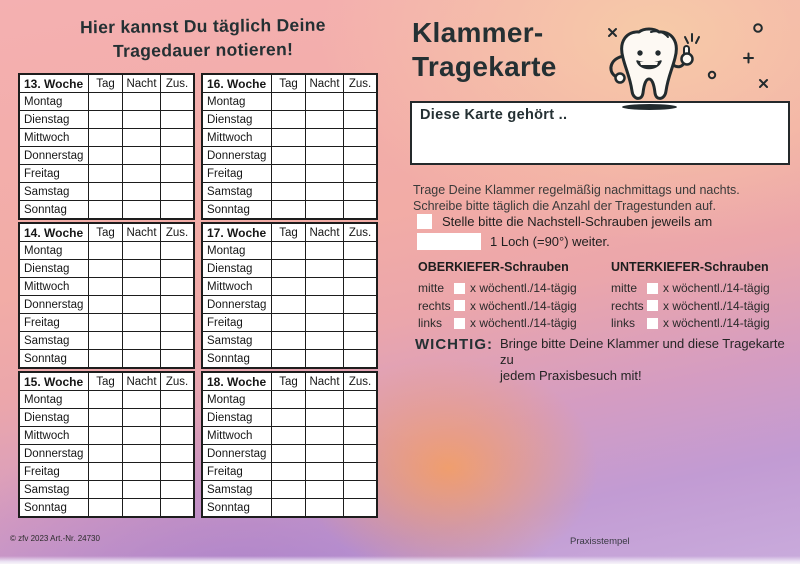 The height and width of the screenshot is (564, 800). Describe the element at coordinates (459, 305) in the screenshot. I see `oberkiefer-rechts-checkbox` at that location.